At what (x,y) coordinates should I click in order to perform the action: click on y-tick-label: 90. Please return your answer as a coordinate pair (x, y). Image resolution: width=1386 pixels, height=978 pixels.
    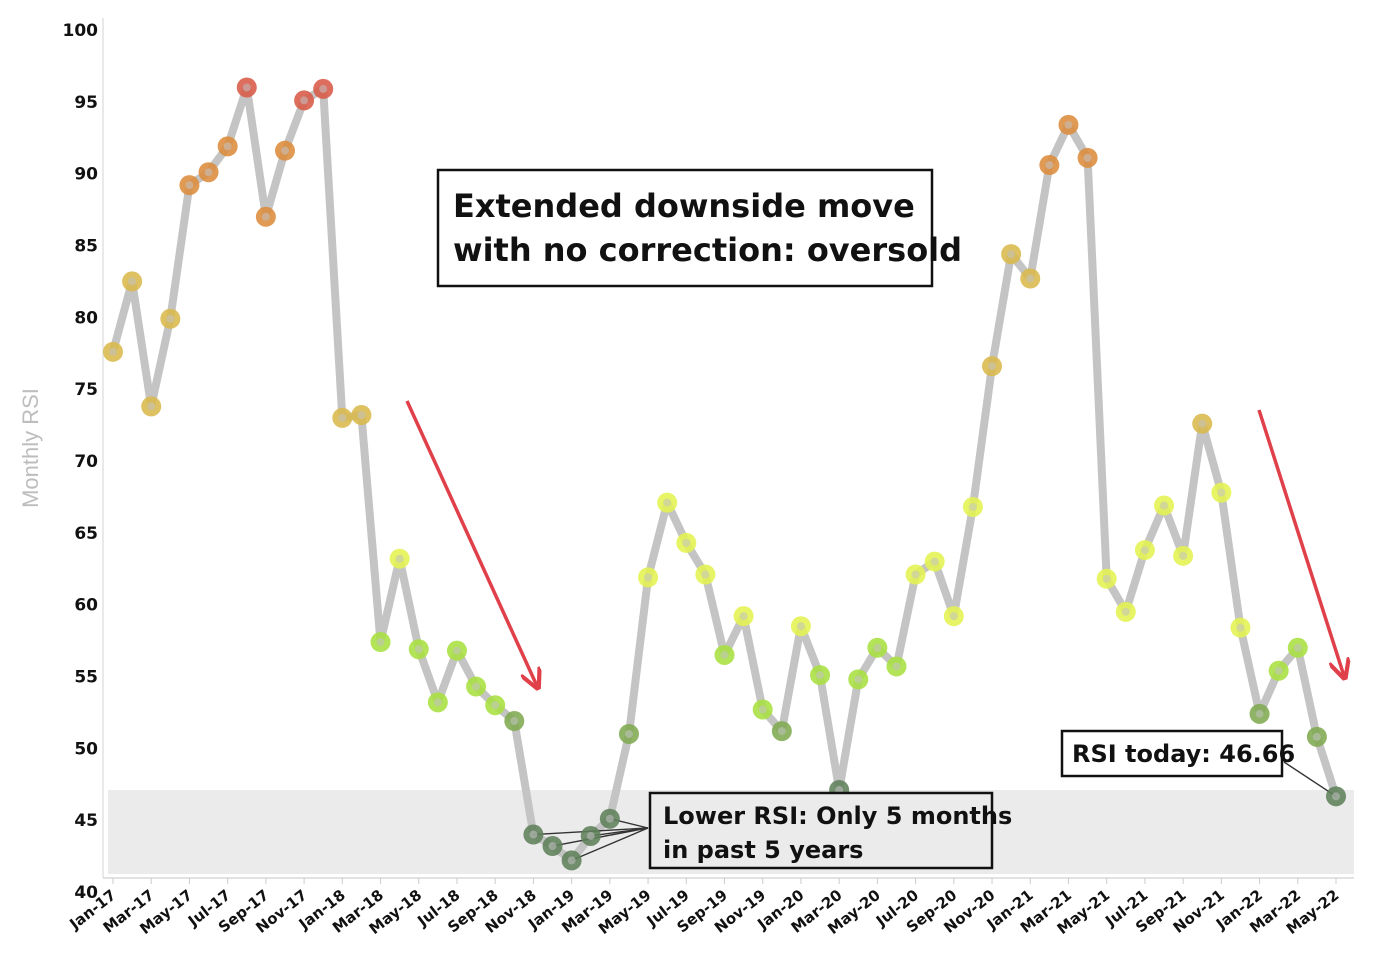
    Looking at the image, I should click on (86, 175).